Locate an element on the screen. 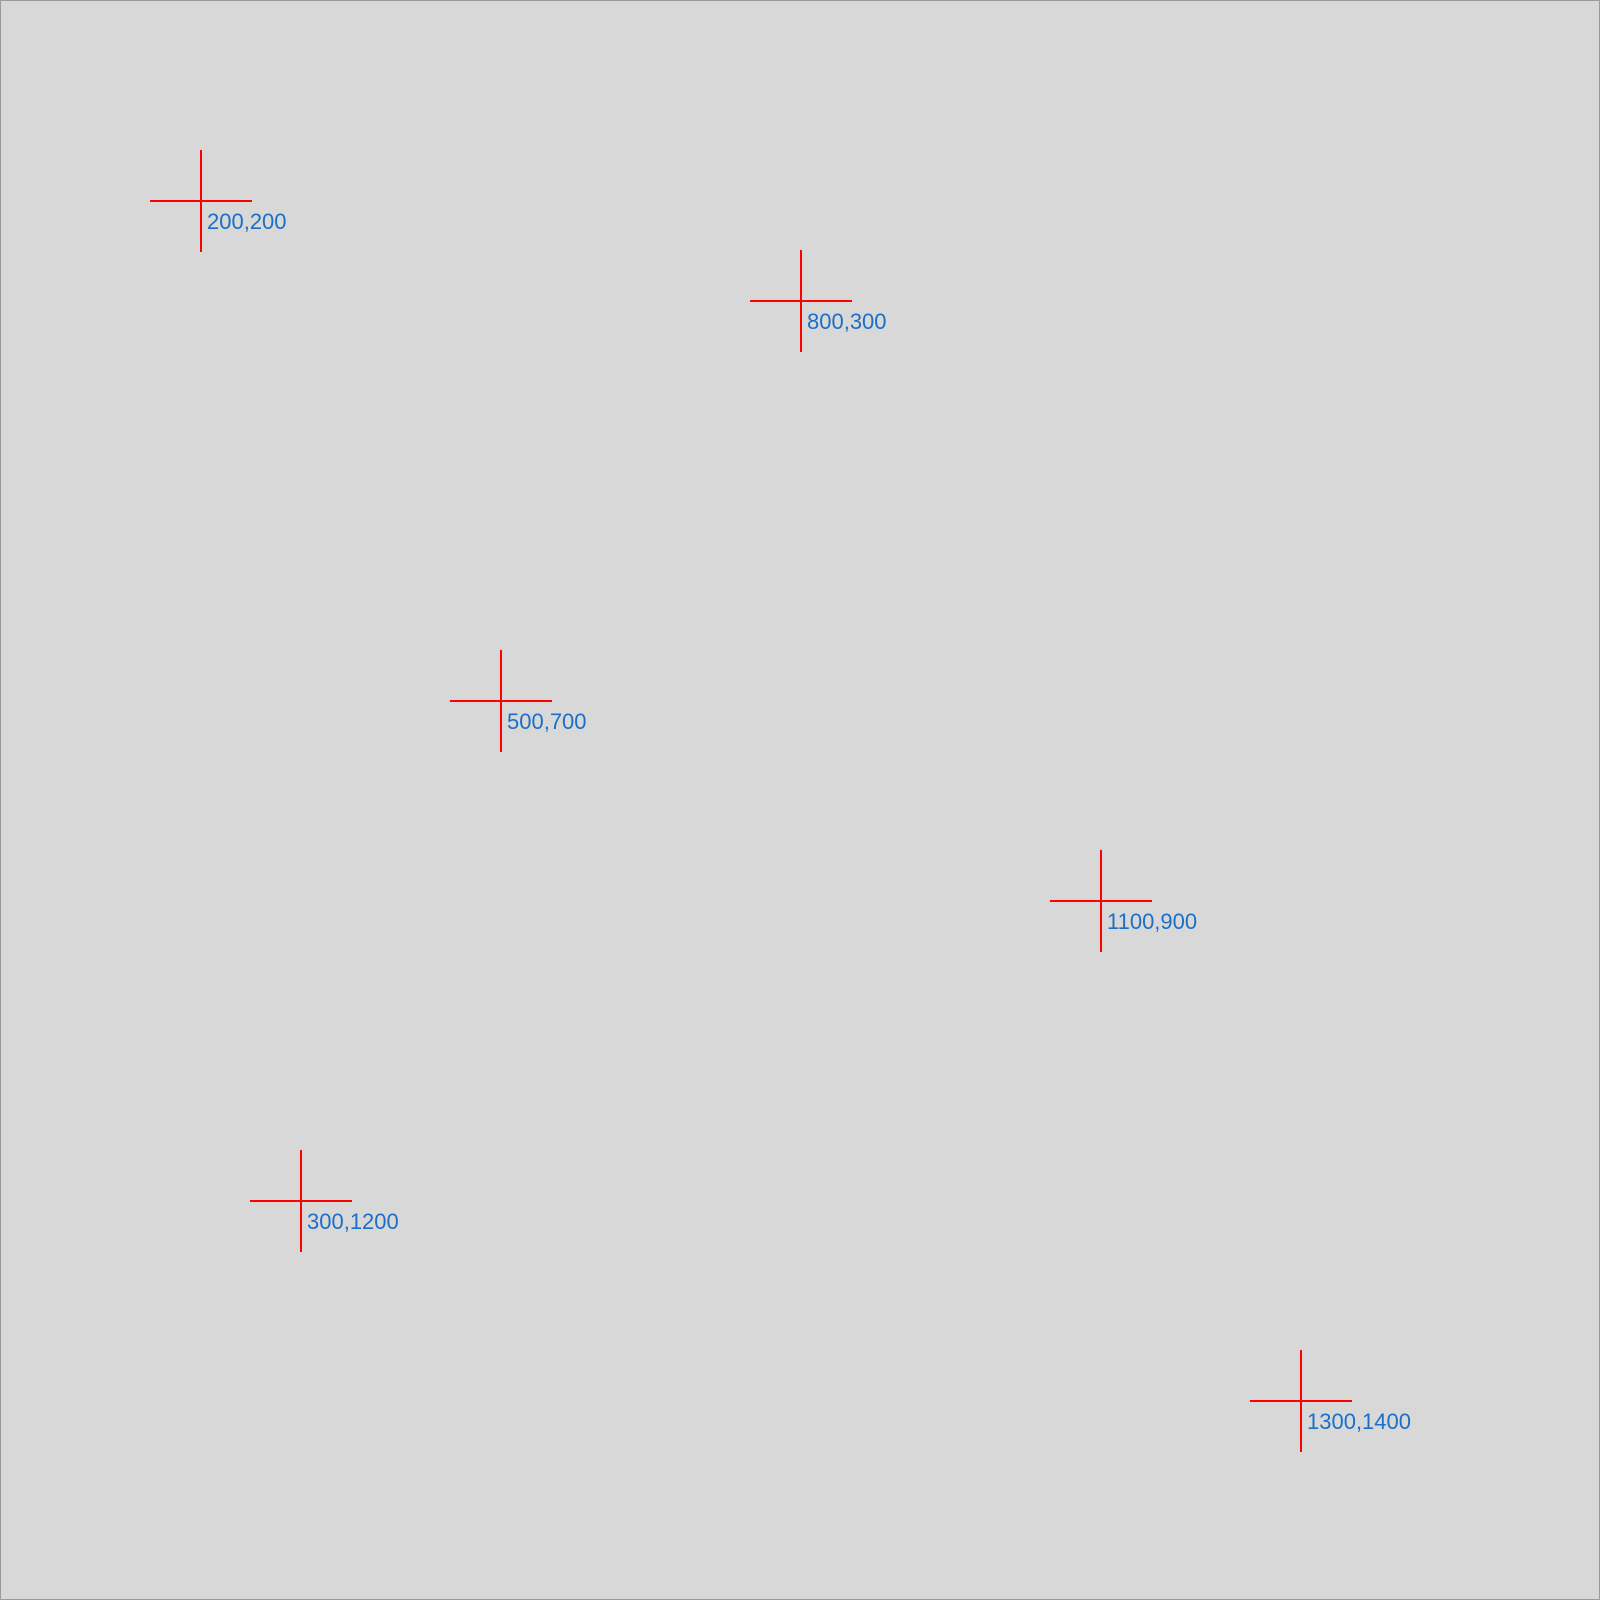 This screenshot has height=1600, width=1600. coordinate-label: 500,700 is located at coordinates (547, 721).